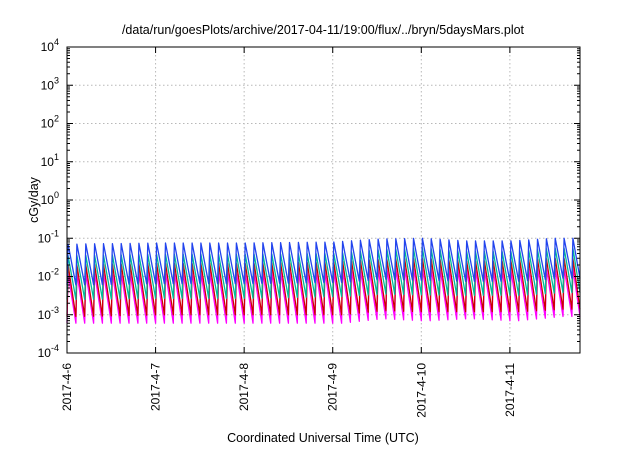  Describe the element at coordinates (421, 390) in the screenshot. I see `x-tick-label: 2017-4-10` at that location.